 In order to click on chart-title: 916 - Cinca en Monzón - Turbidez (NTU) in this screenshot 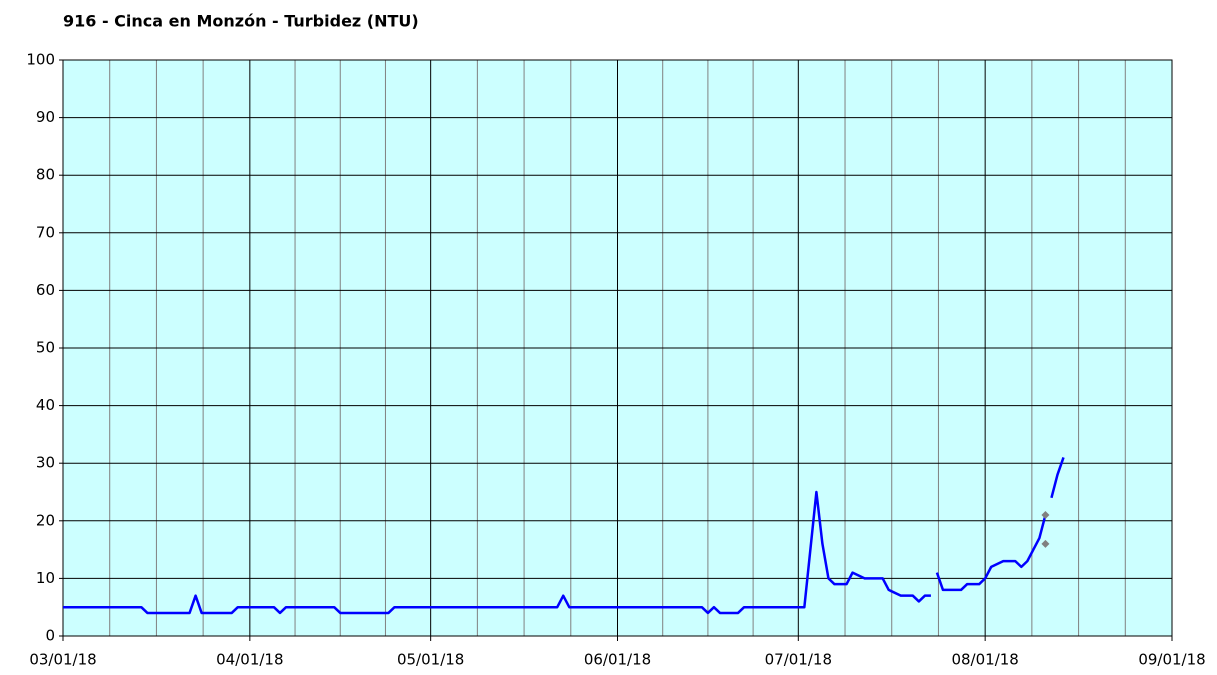, I will do `click(241, 21)`.